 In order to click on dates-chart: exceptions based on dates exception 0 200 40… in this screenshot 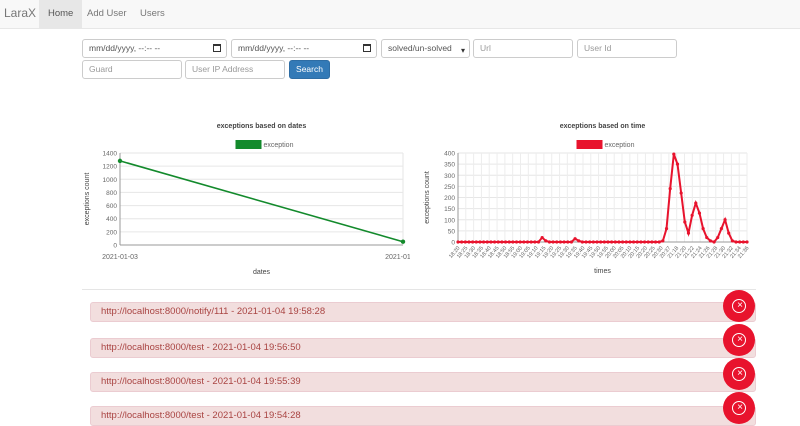, I will do `click(247, 199)`.